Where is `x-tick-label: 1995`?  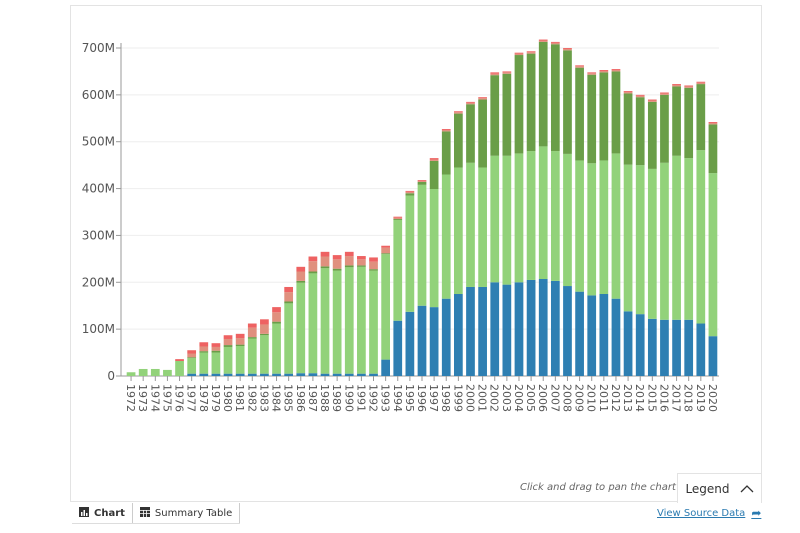
x-tick-label: 1995 is located at coordinates (409, 398).